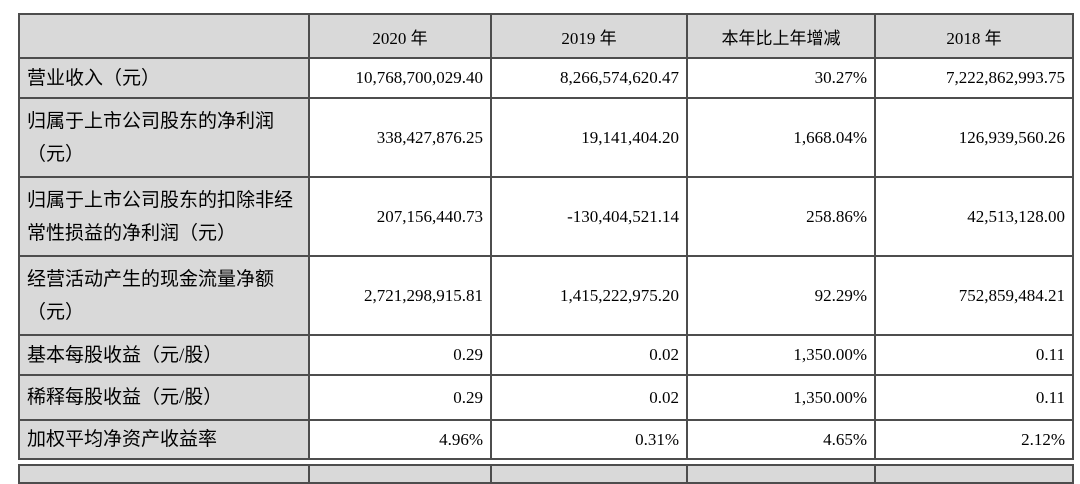 The width and height of the screenshot is (1080, 484). Describe the element at coordinates (164, 439) in the screenshot. I see `row-label-weighted-avg-roe: 加权平均净资产收益率` at that location.